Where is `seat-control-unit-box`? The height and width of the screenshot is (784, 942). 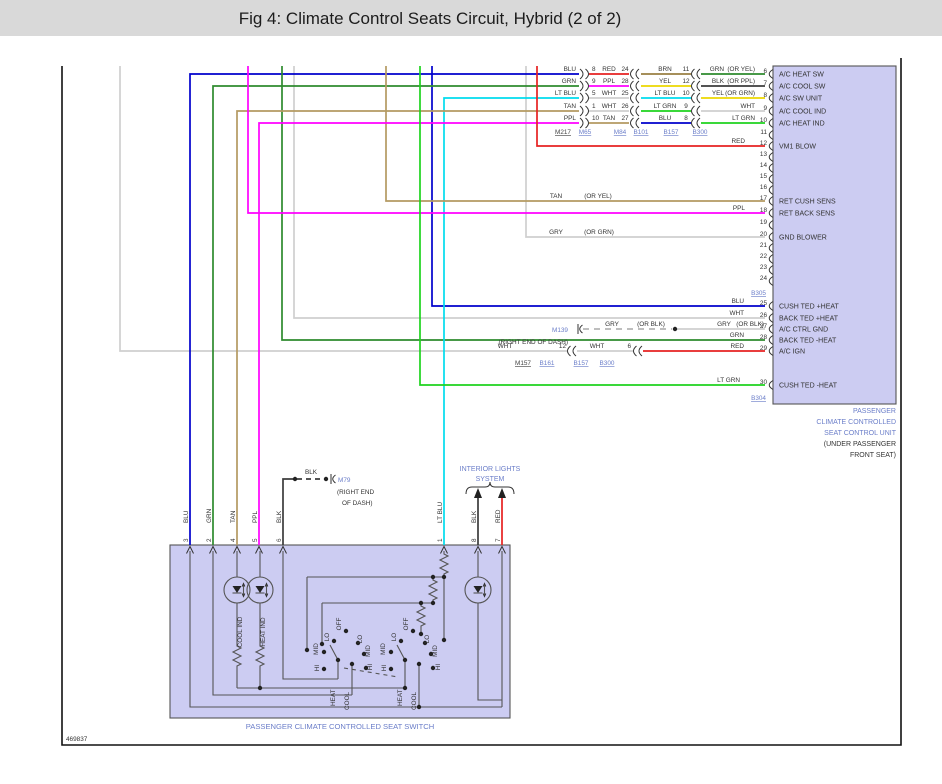
seat-control-unit-box is located at coordinates (834, 235).